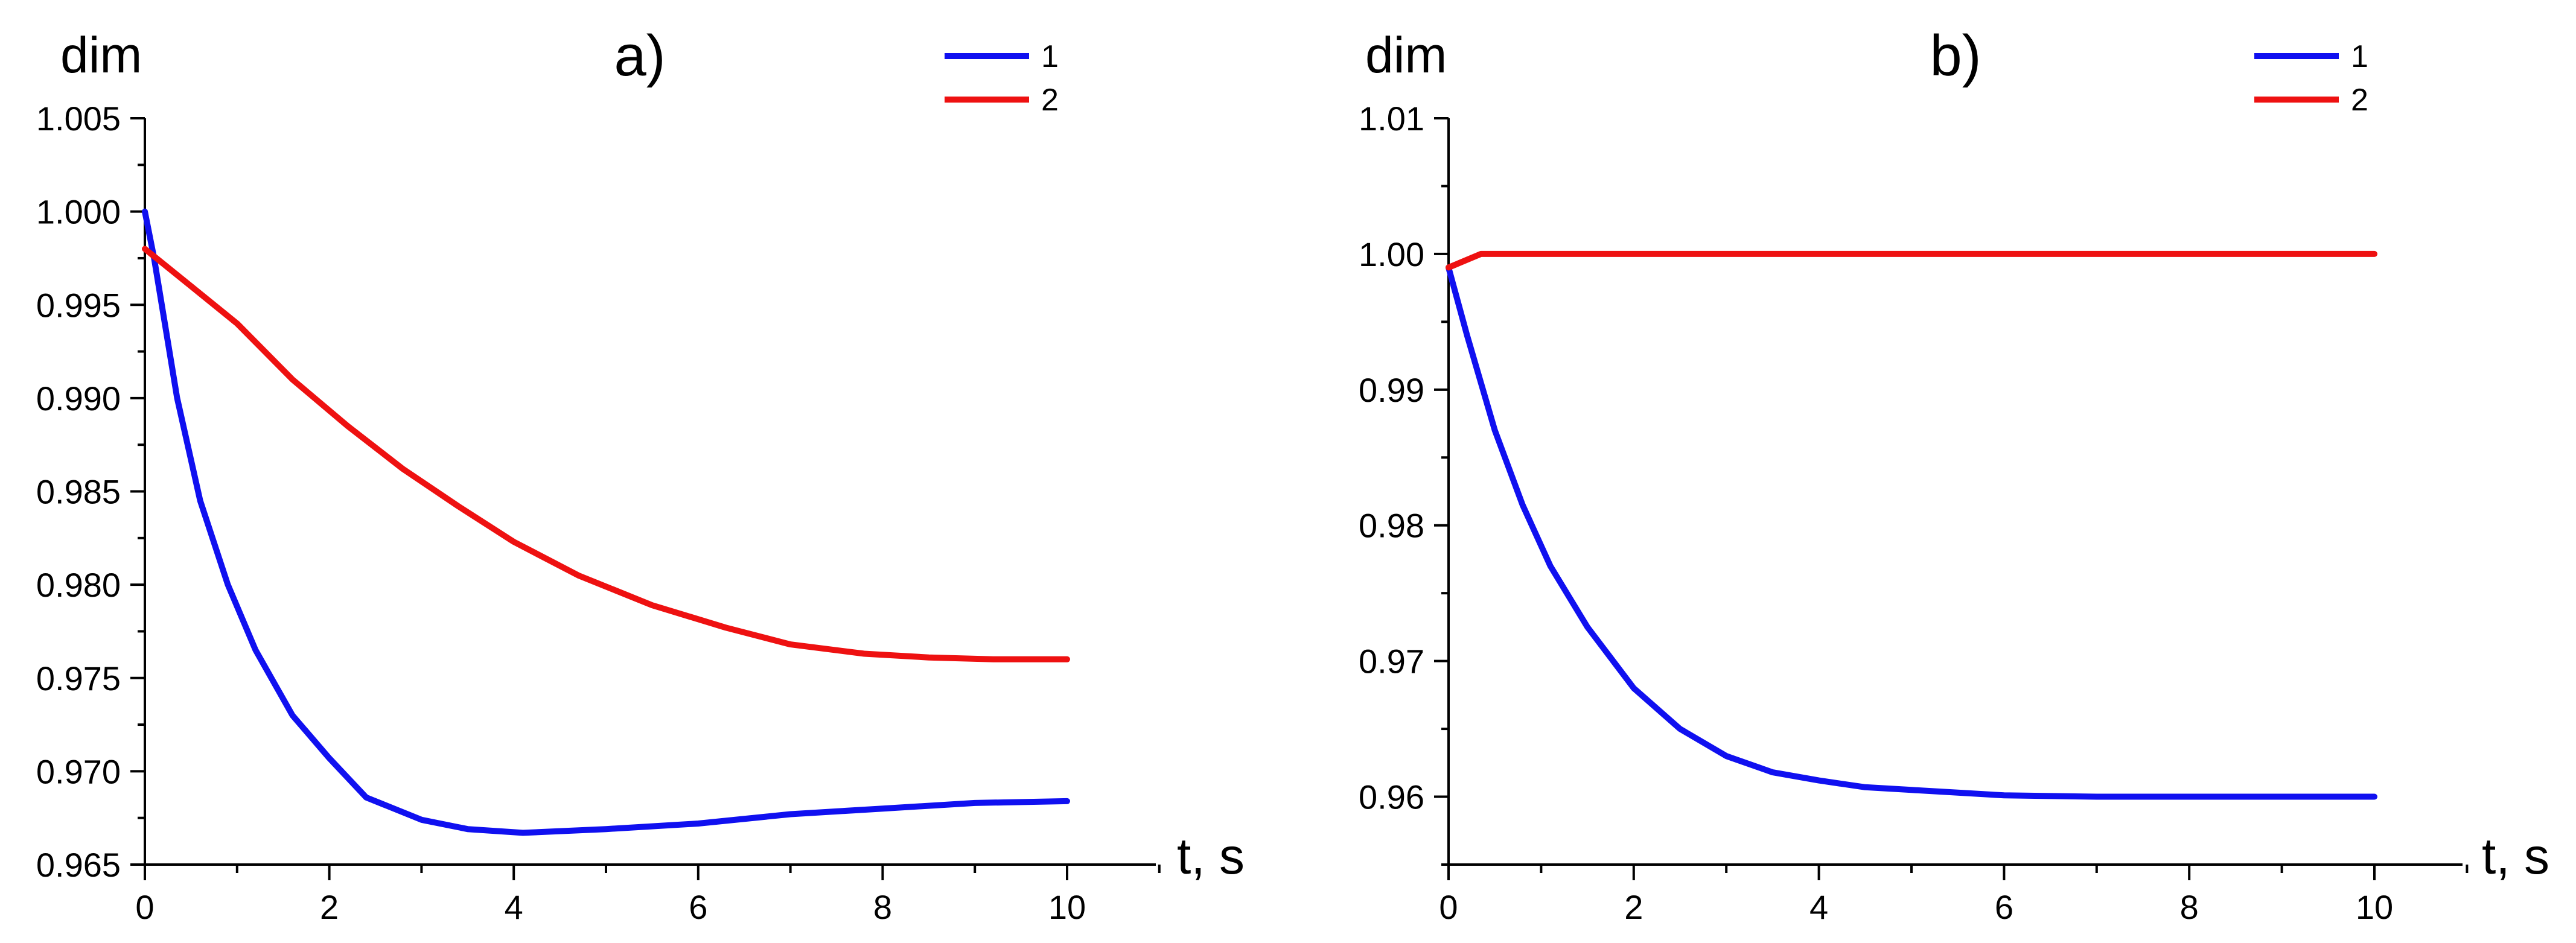  Describe the element at coordinates (78, 585) in the screenshot. I see `y-tick-label: 0.980` at that location.